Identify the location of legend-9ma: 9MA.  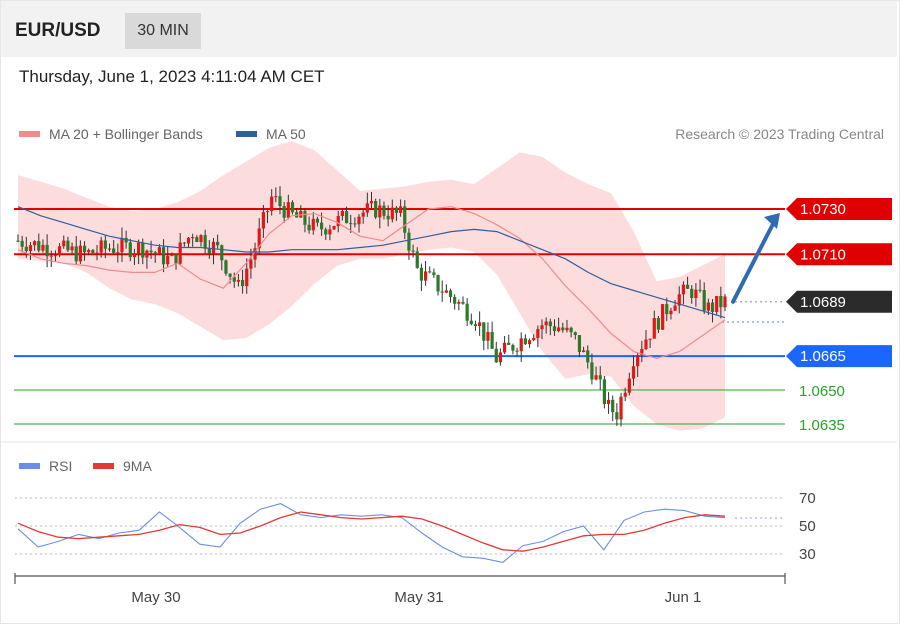
(122, 466).